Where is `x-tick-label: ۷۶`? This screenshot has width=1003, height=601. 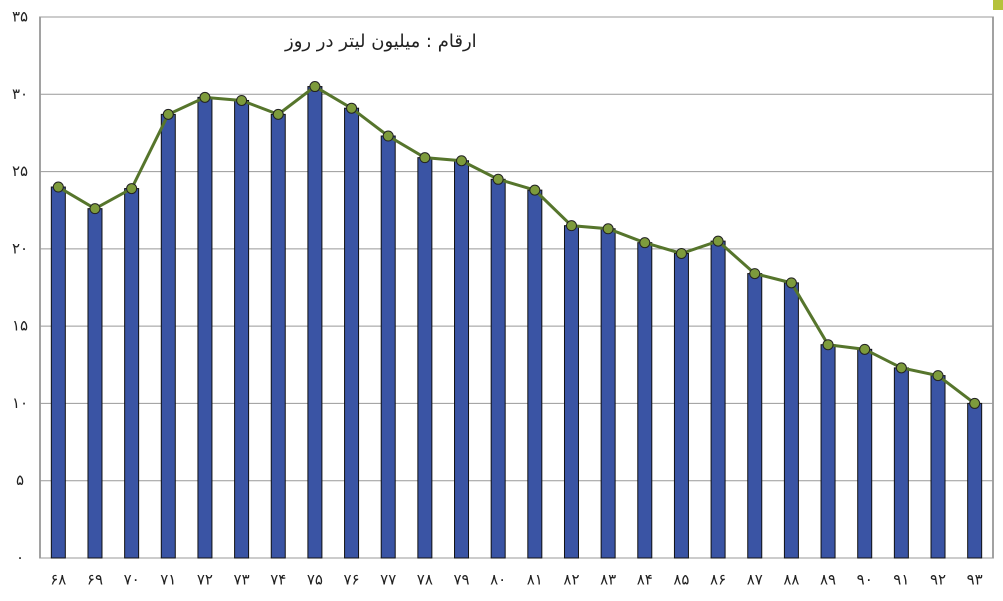 x-tick-label: ۷۶ is located at coordinates (351, 580).